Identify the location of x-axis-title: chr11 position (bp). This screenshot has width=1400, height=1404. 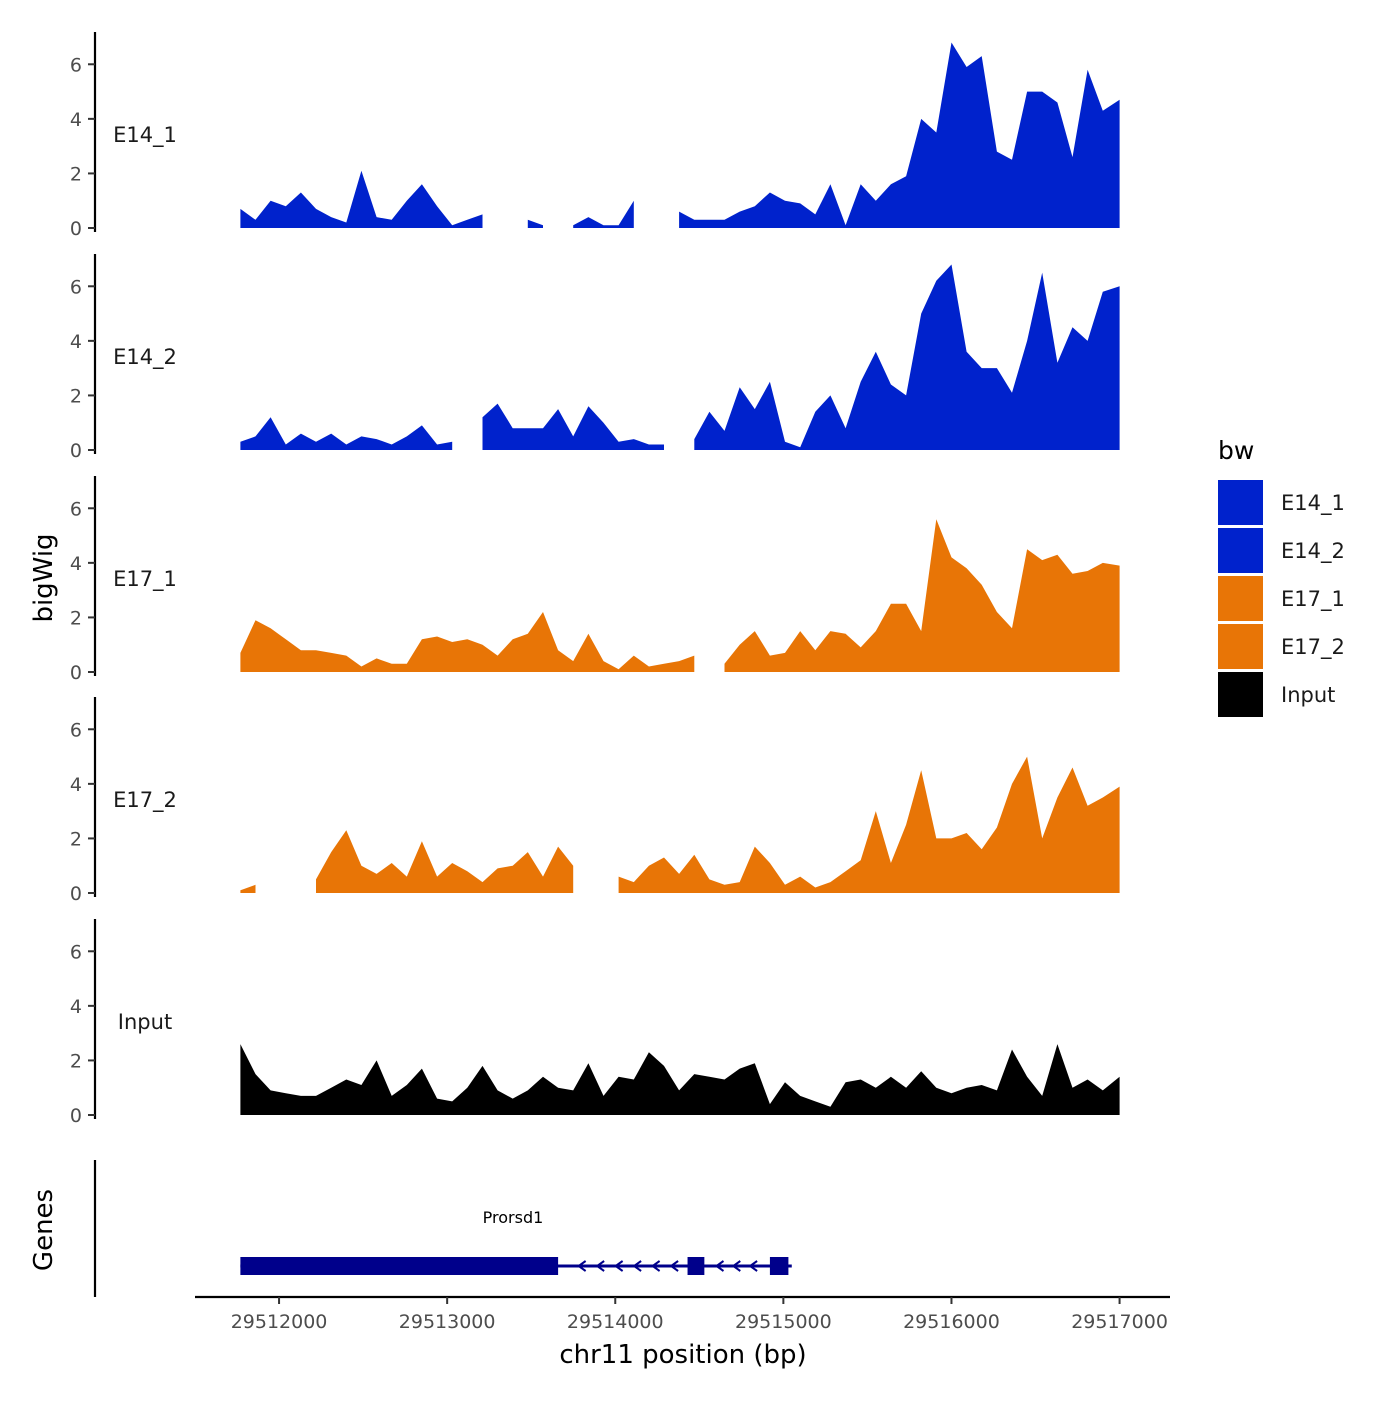
(682, 1355).